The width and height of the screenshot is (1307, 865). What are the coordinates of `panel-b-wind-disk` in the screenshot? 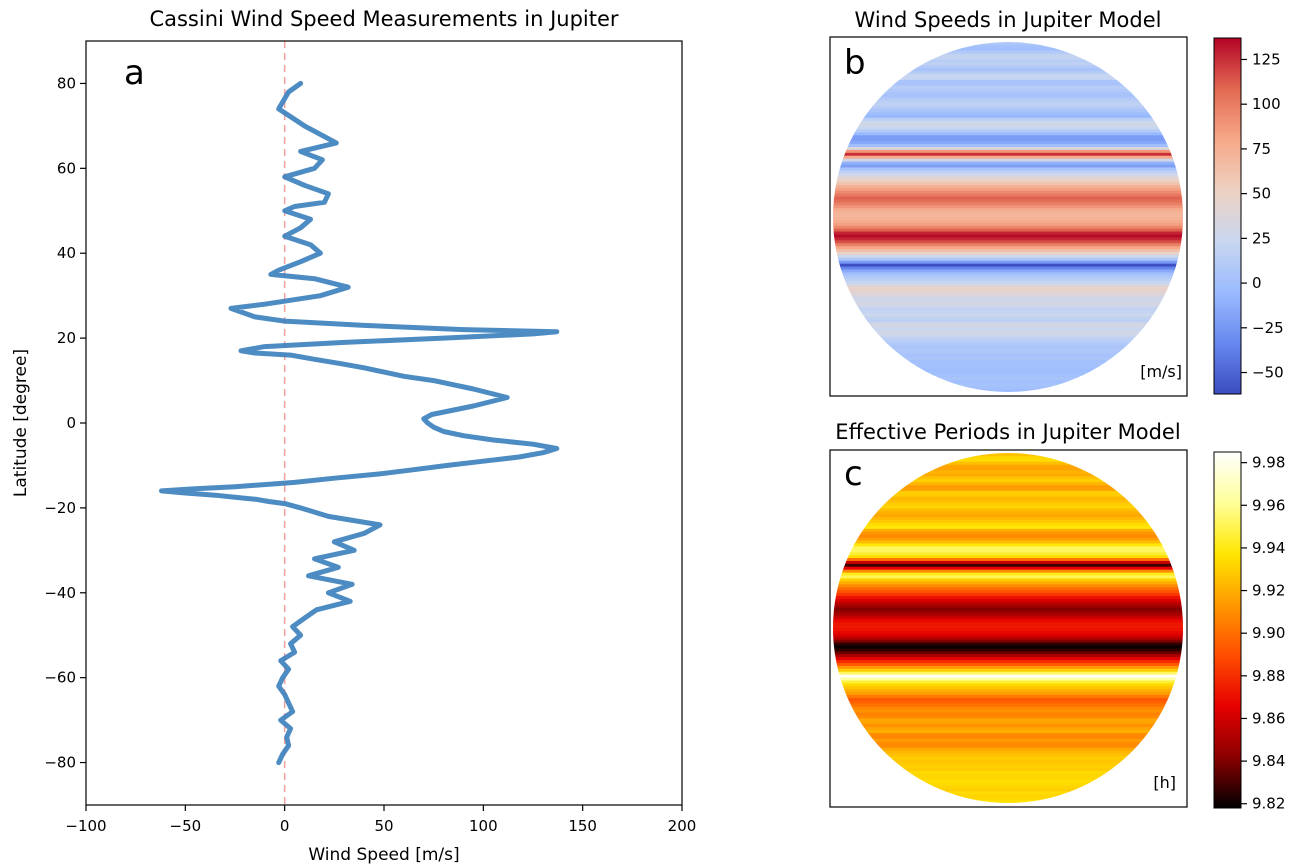 It's located at (1008, 217).